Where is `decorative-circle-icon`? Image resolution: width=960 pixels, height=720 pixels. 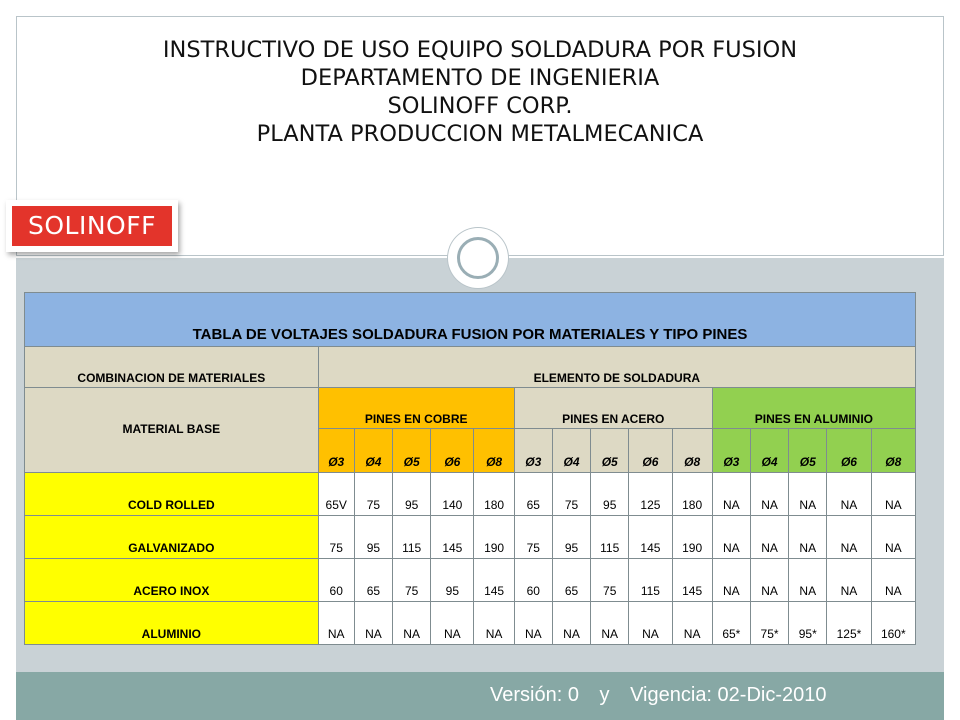
decorative-circle-icon is located at coordinates (478, 258).